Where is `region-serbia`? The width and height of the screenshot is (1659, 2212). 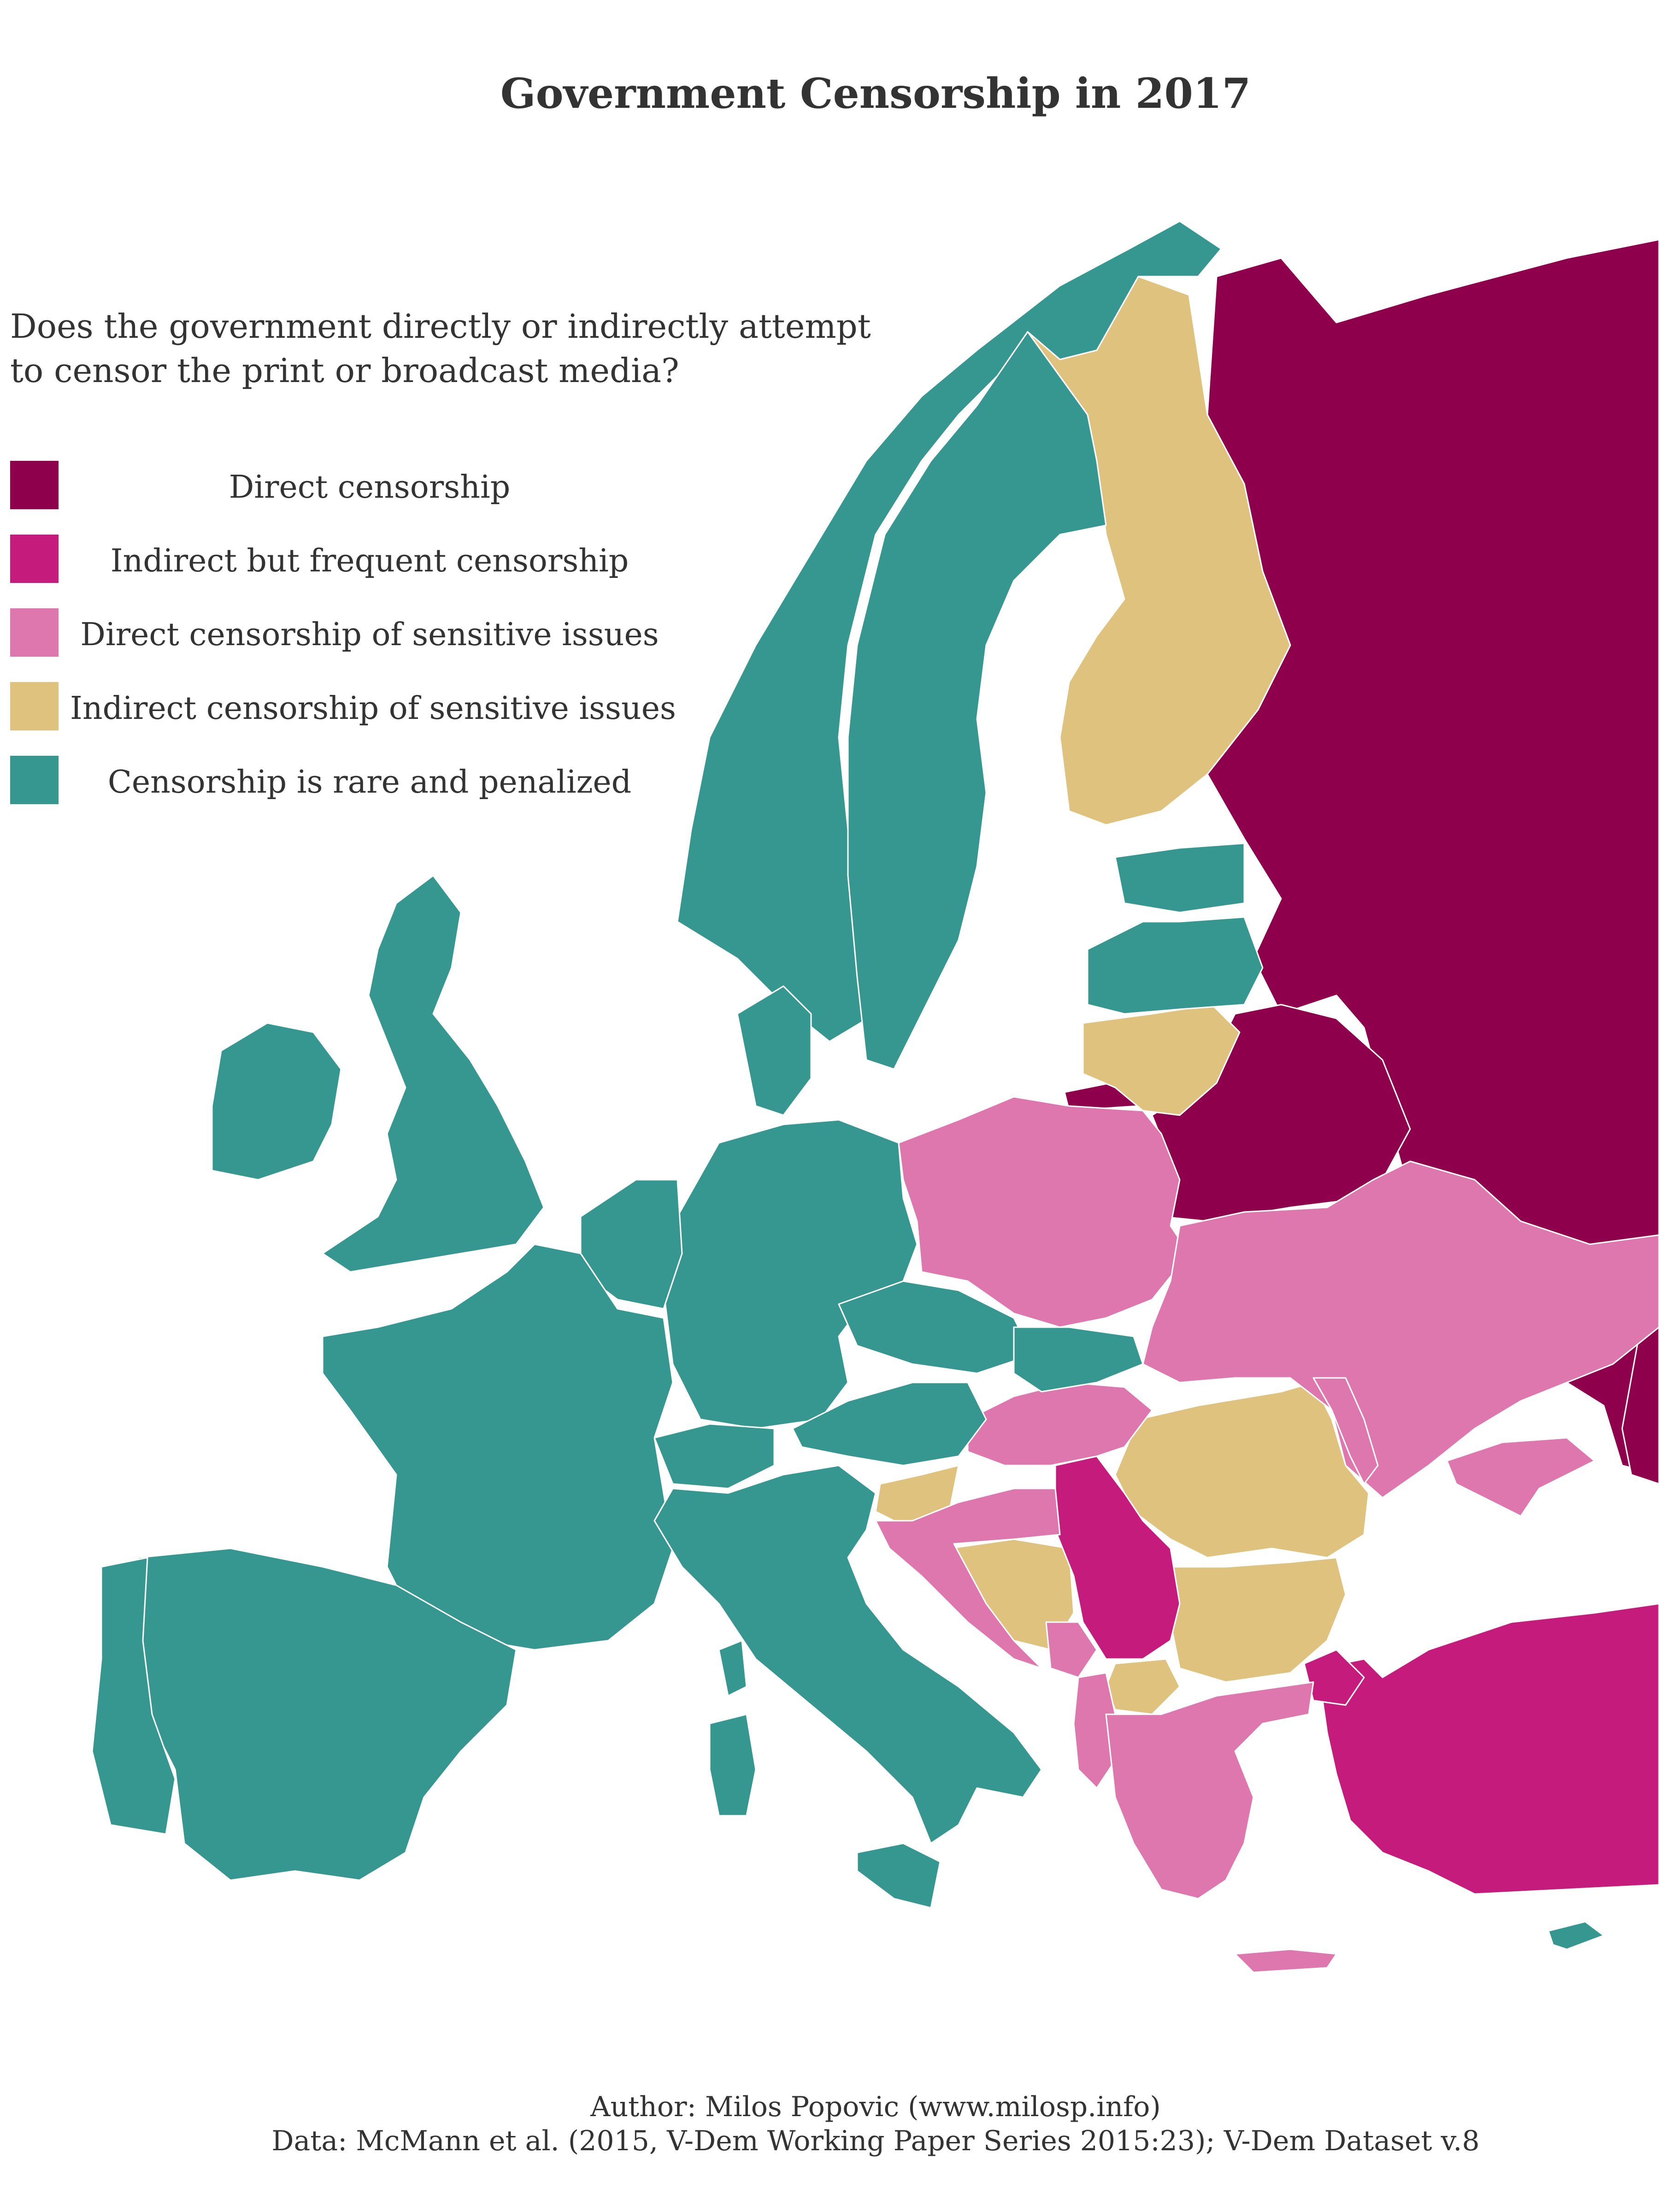
region-serbia is located at coordinates (1117, 1557).